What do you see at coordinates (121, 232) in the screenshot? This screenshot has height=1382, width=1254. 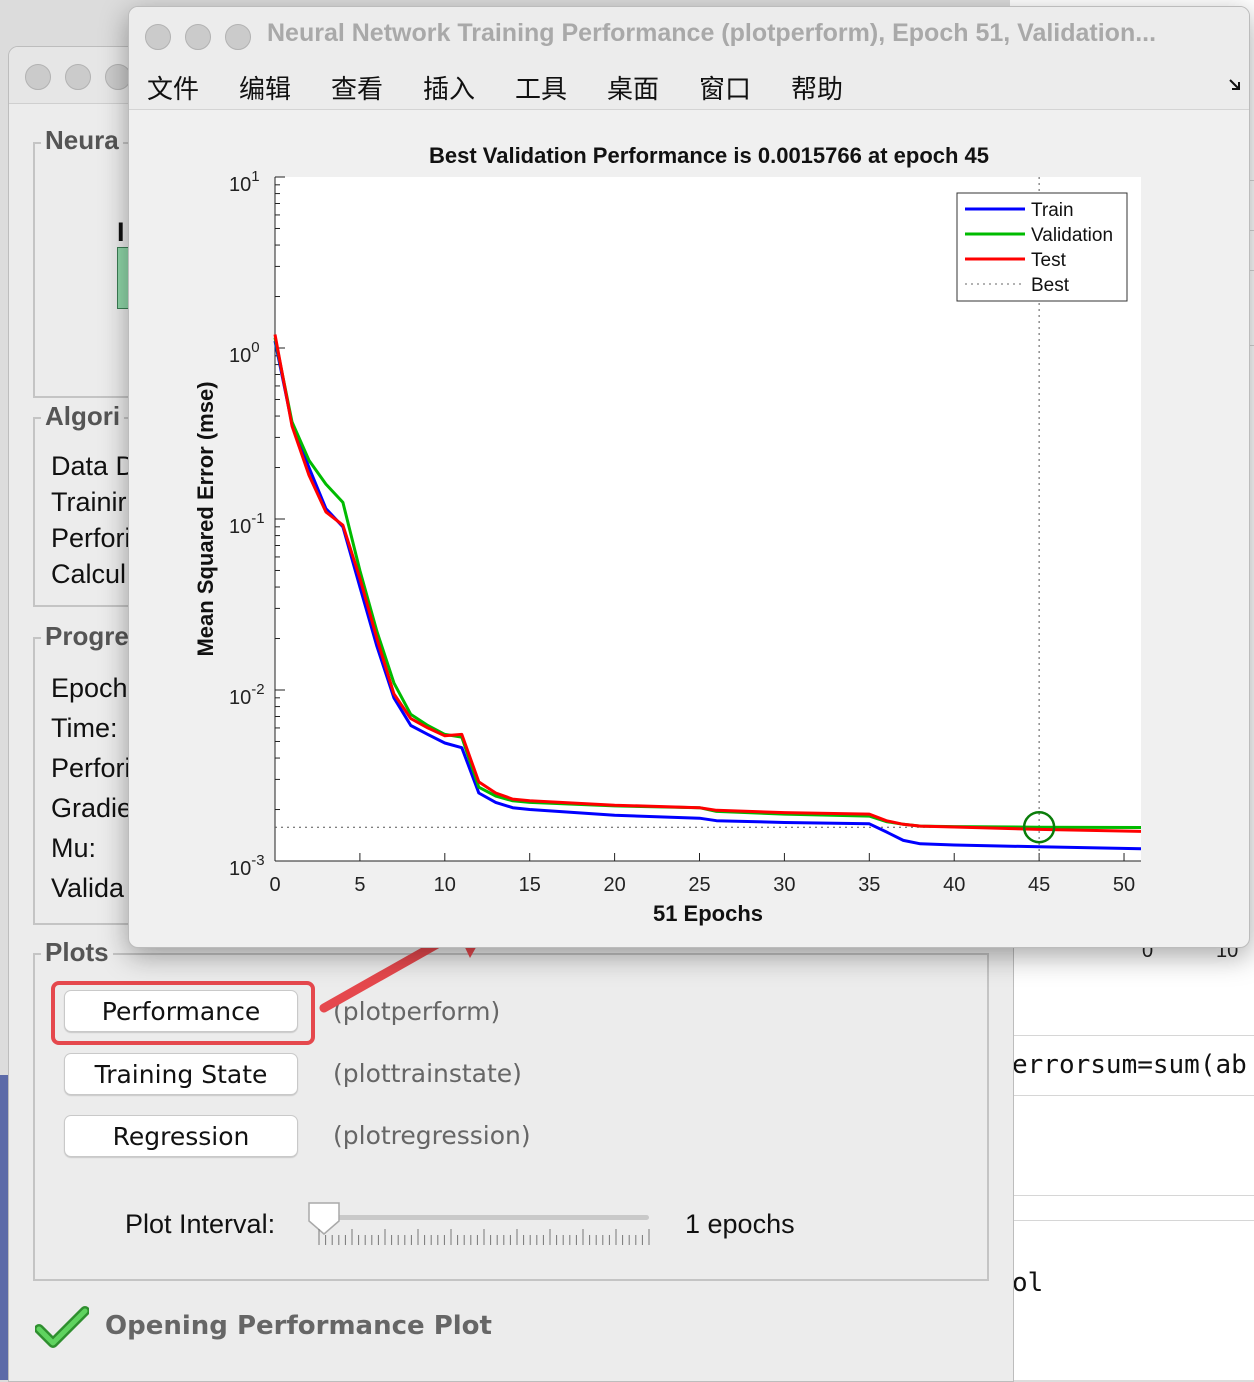 I see `network-diagram-label: I` at bounding box center [121, 232].